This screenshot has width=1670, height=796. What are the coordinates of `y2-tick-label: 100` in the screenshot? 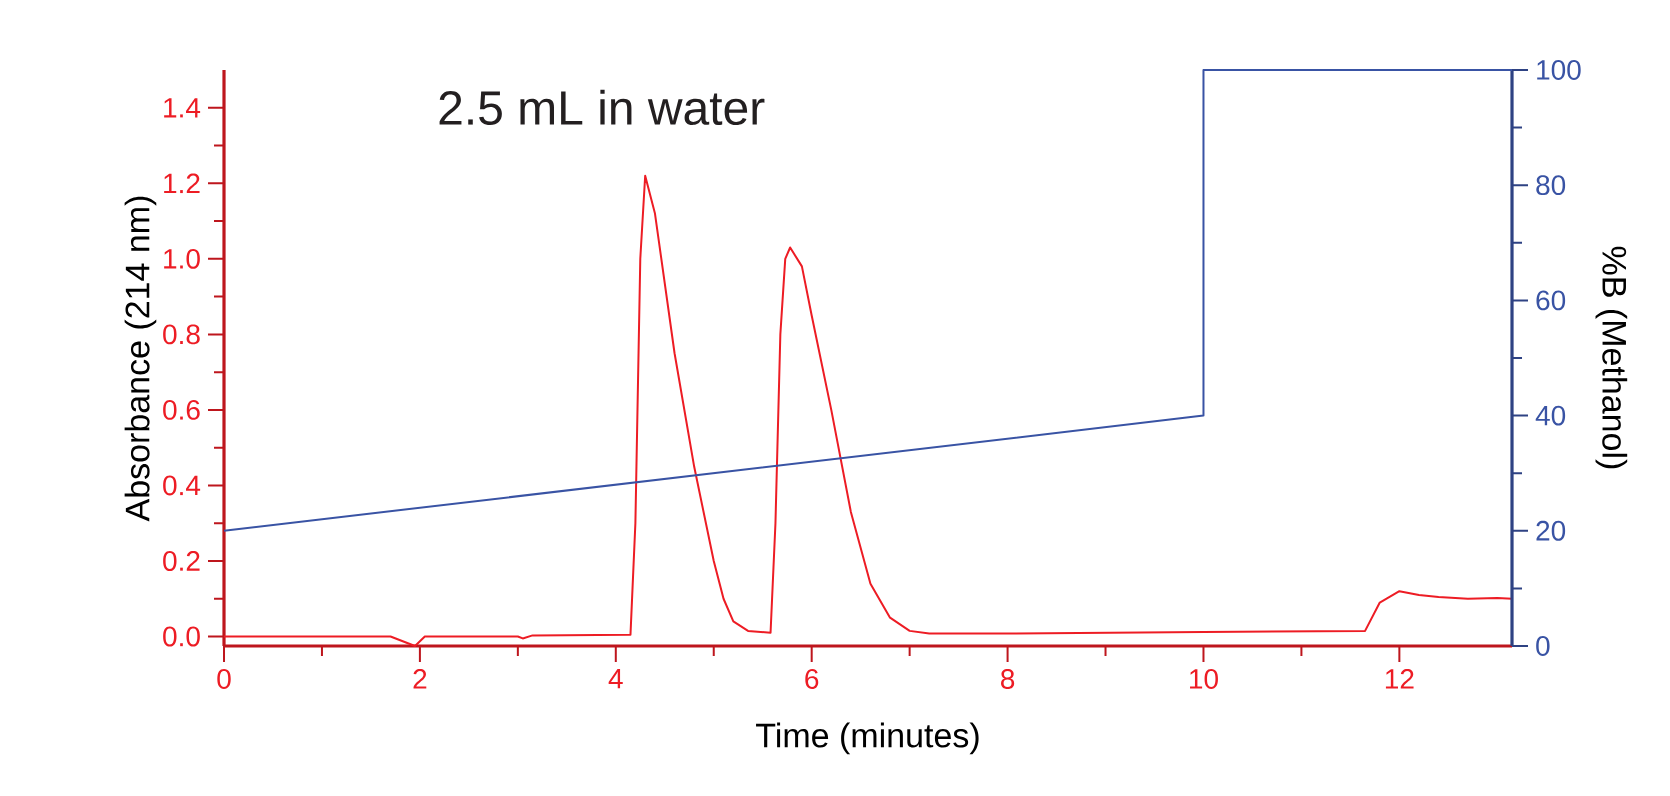 It's located at (1559, 70).